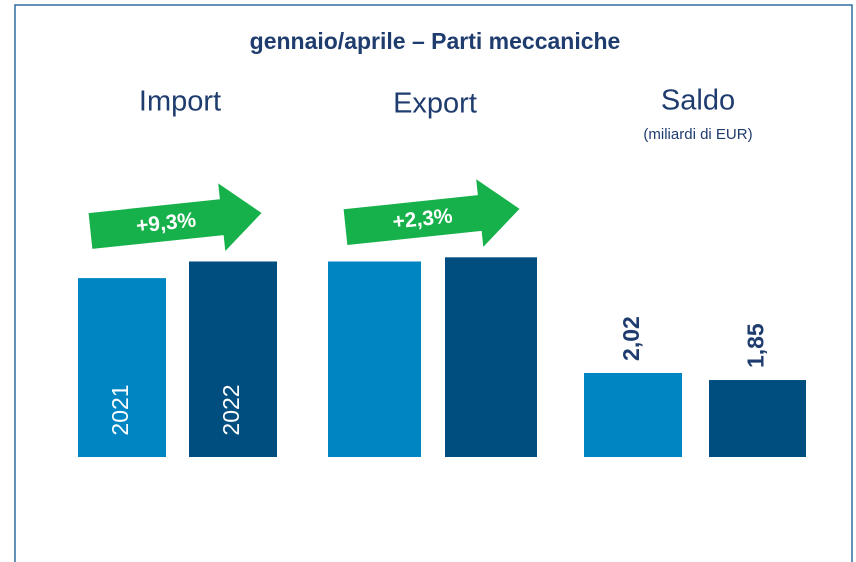  What do you see at coordinates (698, 101) in the screenshot?
I see `group-label: Saldo` at bounding box center [698, 101].